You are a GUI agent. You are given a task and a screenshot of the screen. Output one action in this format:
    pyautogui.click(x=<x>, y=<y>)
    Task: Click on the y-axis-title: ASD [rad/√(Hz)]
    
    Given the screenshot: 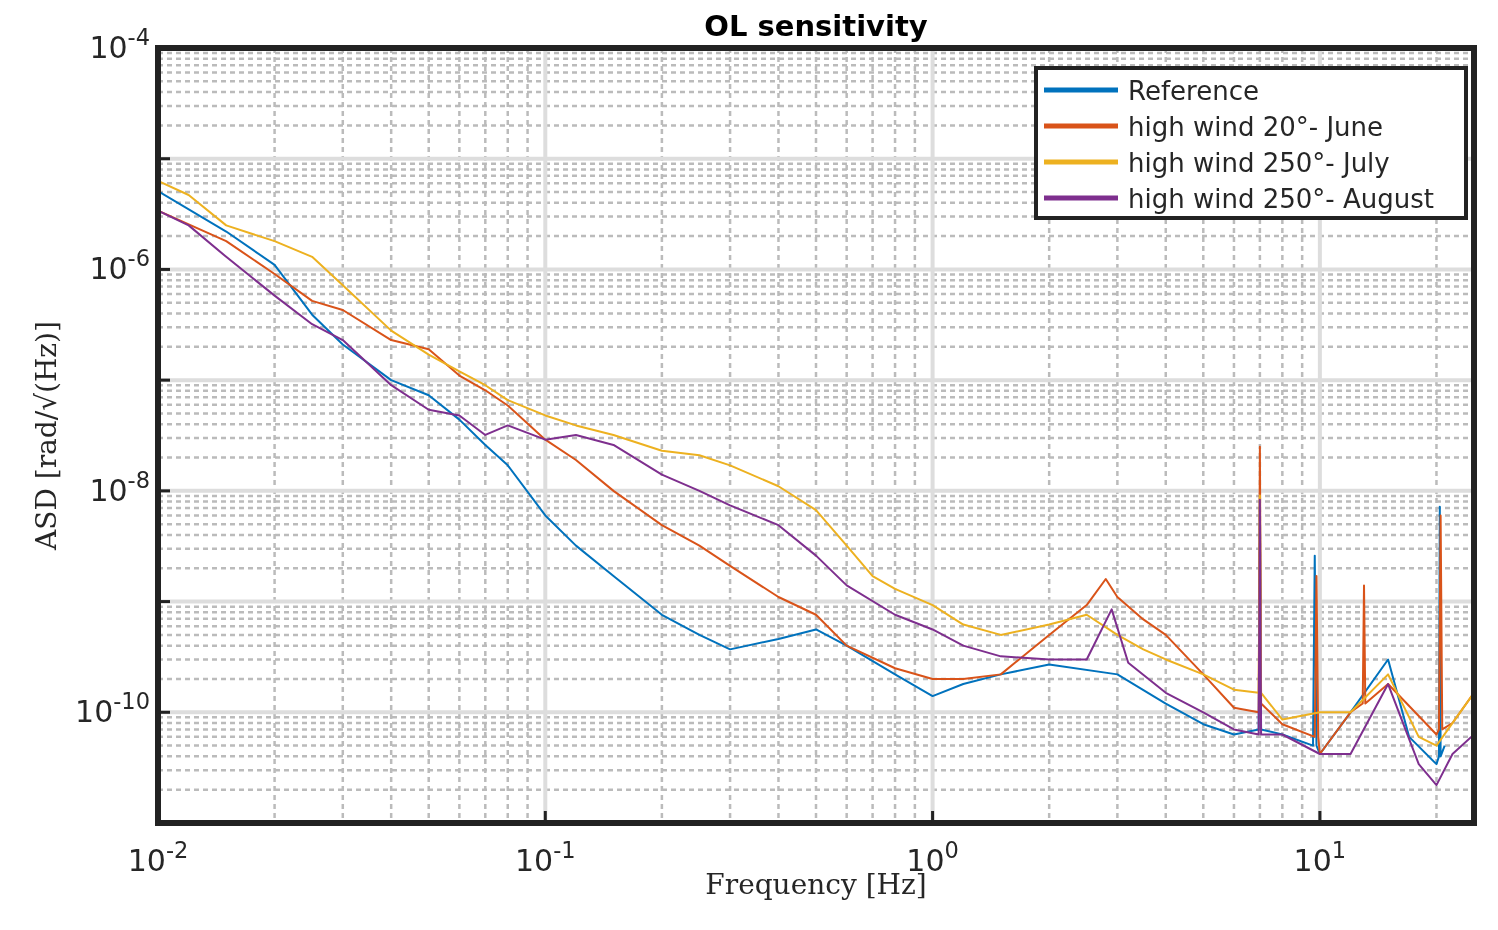 What is the action you would take?
    pyautogui.click(x=46, y=436)
    